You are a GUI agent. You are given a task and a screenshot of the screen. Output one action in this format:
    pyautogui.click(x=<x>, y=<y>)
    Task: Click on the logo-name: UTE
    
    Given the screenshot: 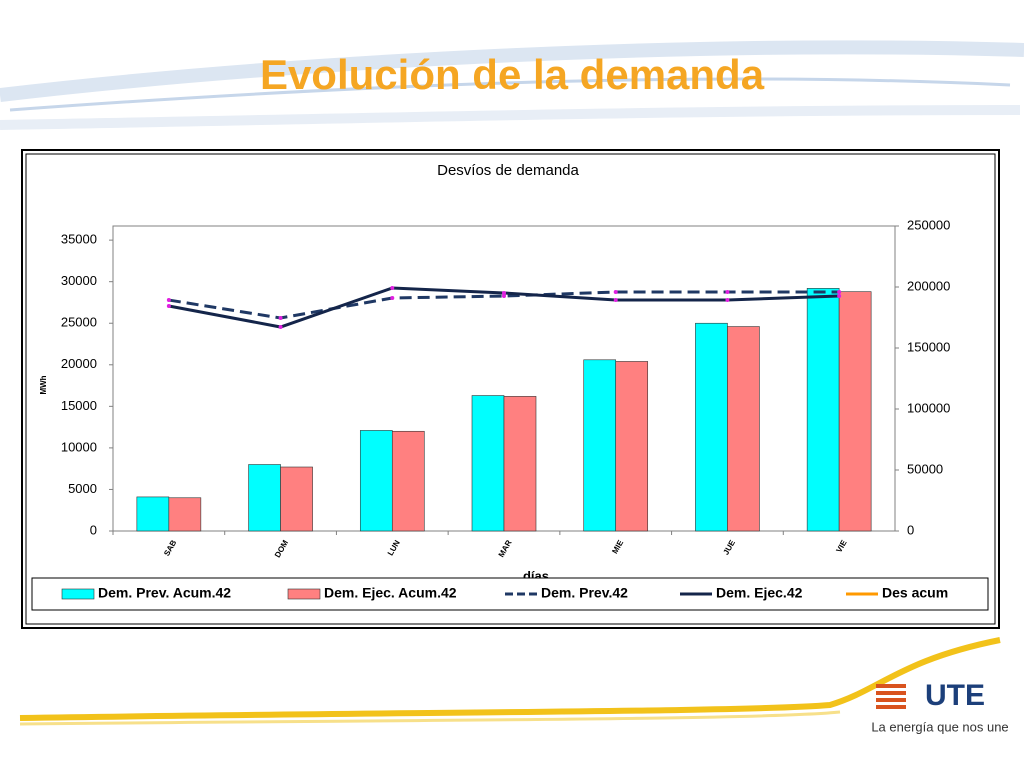 What is the action you would take?
    pyautogui.click(x=955, y=695)
    